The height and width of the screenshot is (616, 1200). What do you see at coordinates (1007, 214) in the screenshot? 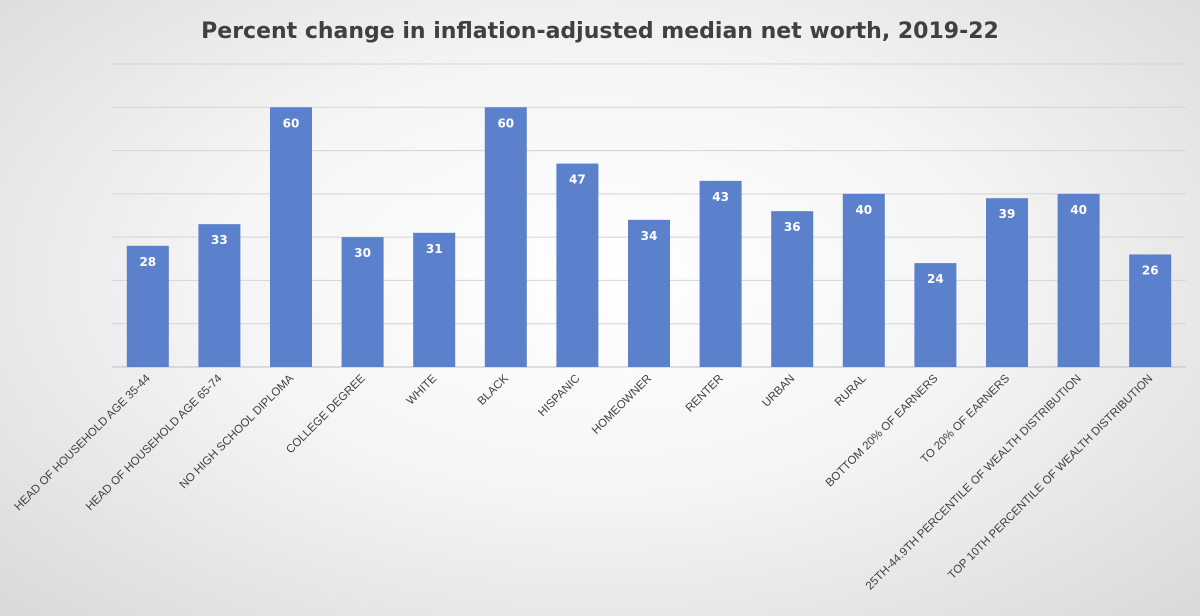
I see `data-label: 39` at bounding box center [1007, 214].